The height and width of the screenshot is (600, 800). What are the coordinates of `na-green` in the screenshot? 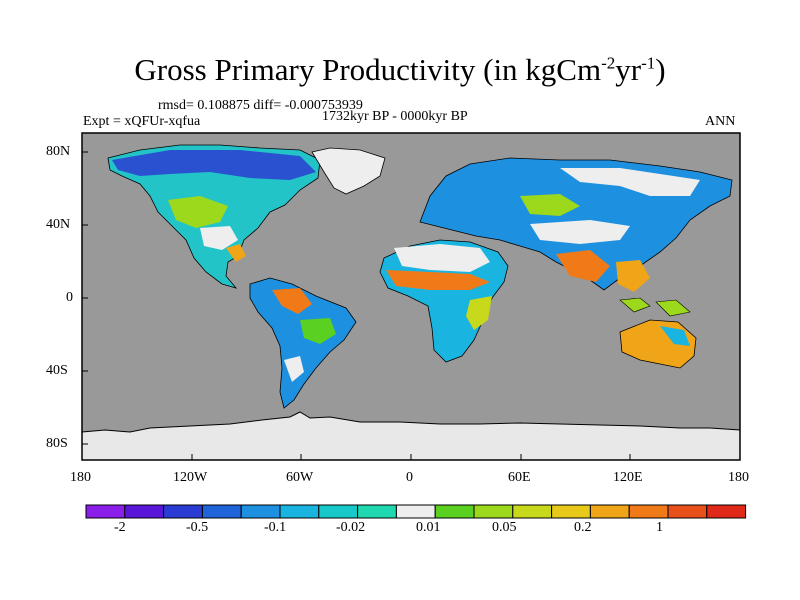 It's located at (198, 212).